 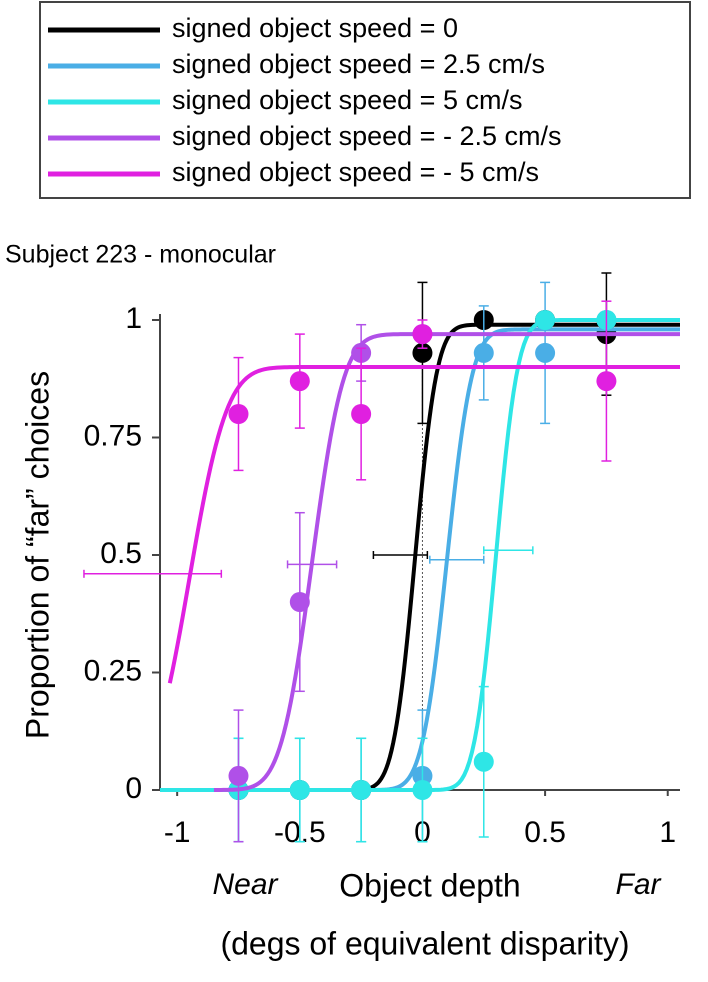 I want to click on legend-label: signed object speed = 5 cm/s, so click(x=347, y=100).